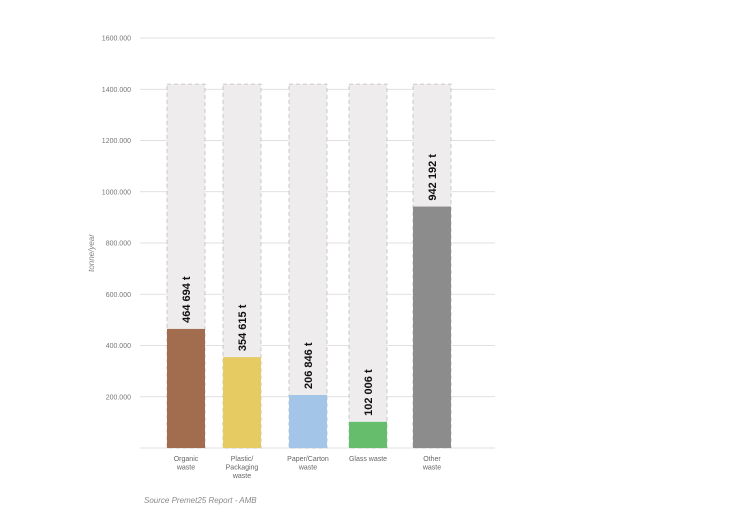  Describe the element at coordinates (116, 141) in the screenshot. I see `y-tick-label: 1200.000` at that location.